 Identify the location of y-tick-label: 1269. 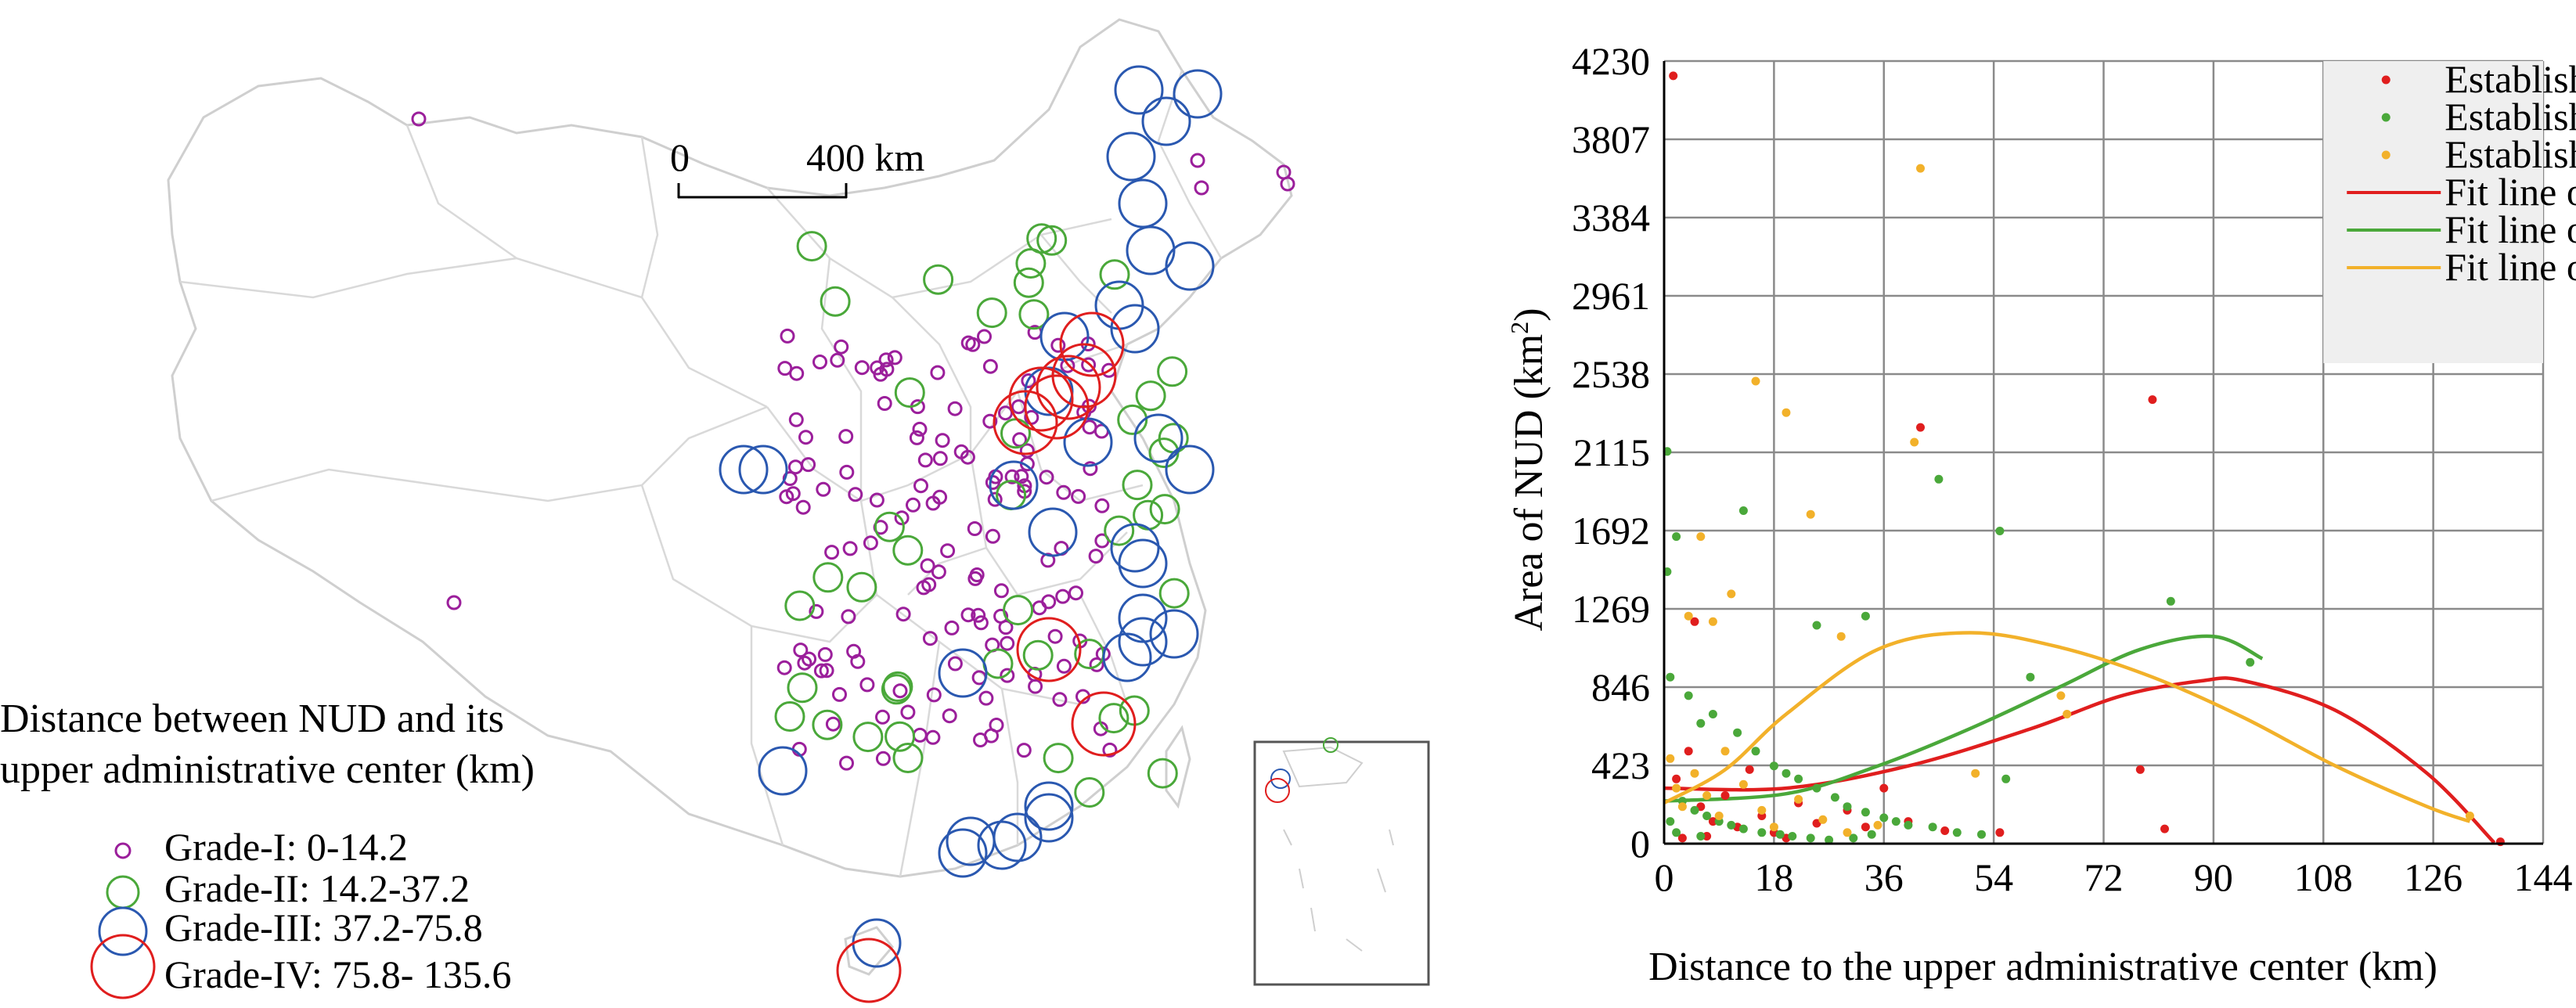
(1611, 609).